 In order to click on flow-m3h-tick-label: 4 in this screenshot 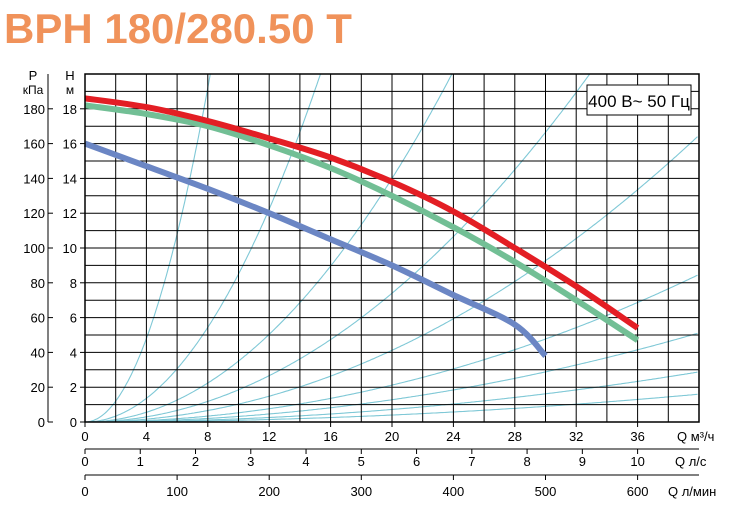, I will do `click(146, 436)`.